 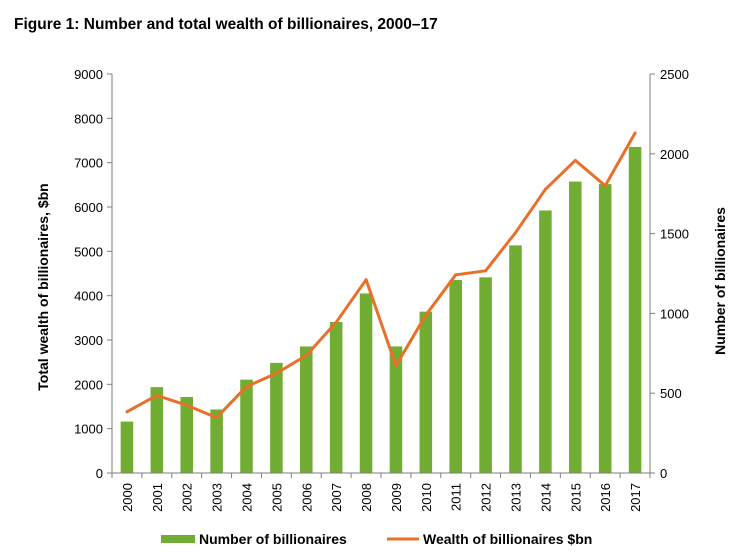 I want to click on left-tick-label: 6000, so click(x=88, y=207).